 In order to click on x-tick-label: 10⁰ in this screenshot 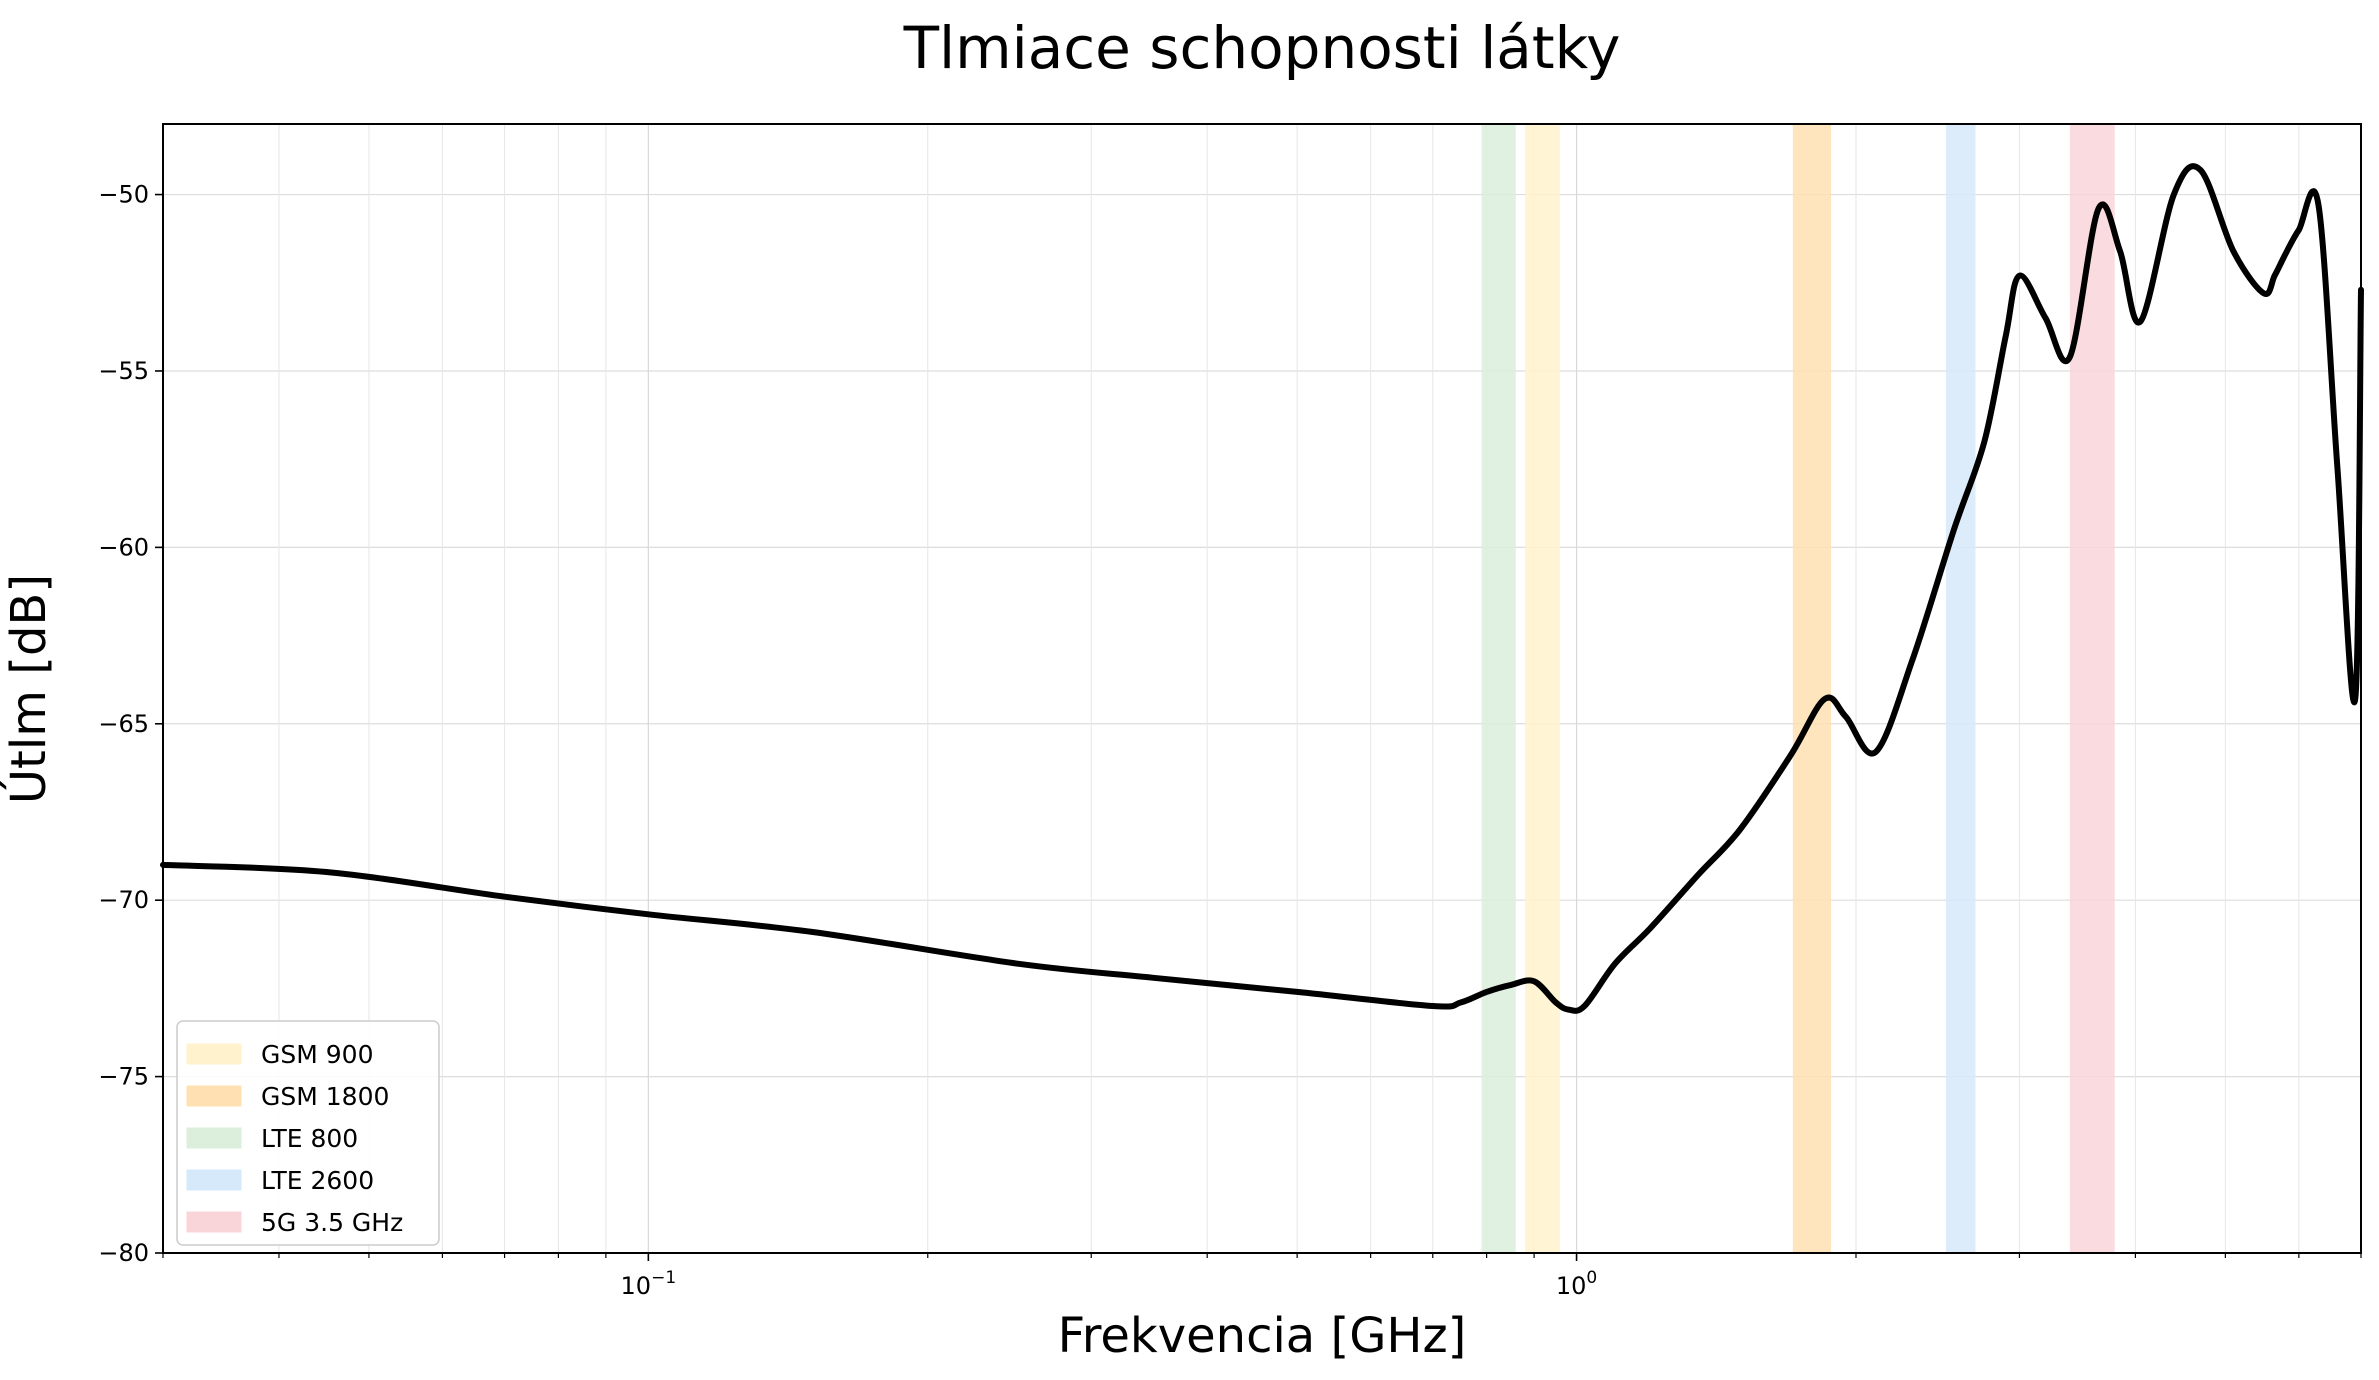, I will do `click(1576, 1284)`.